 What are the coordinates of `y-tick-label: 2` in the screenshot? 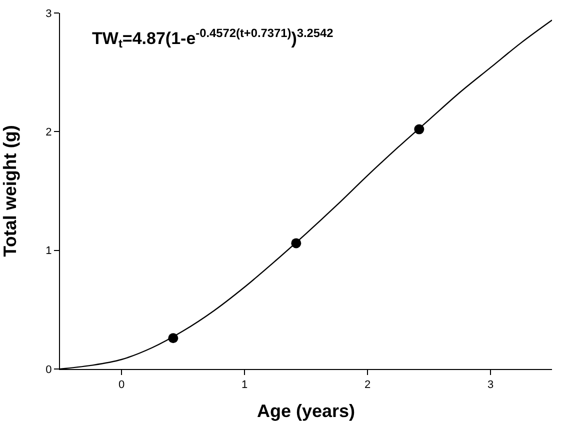 It's located at (49, 132).